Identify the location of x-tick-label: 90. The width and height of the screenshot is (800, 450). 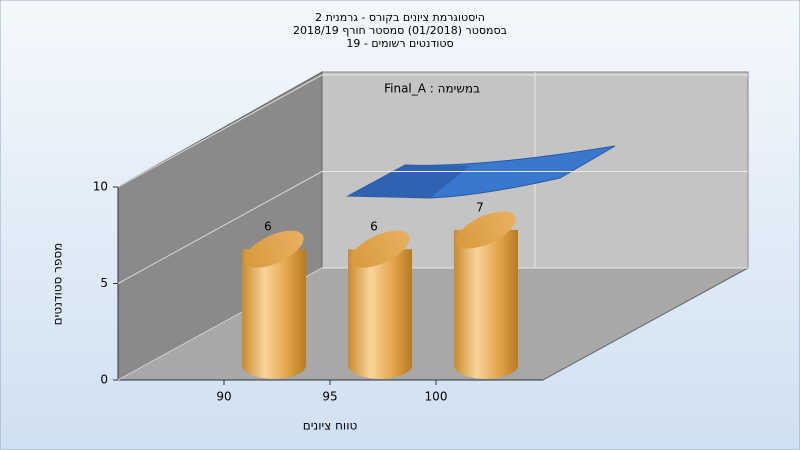
(223, 397).